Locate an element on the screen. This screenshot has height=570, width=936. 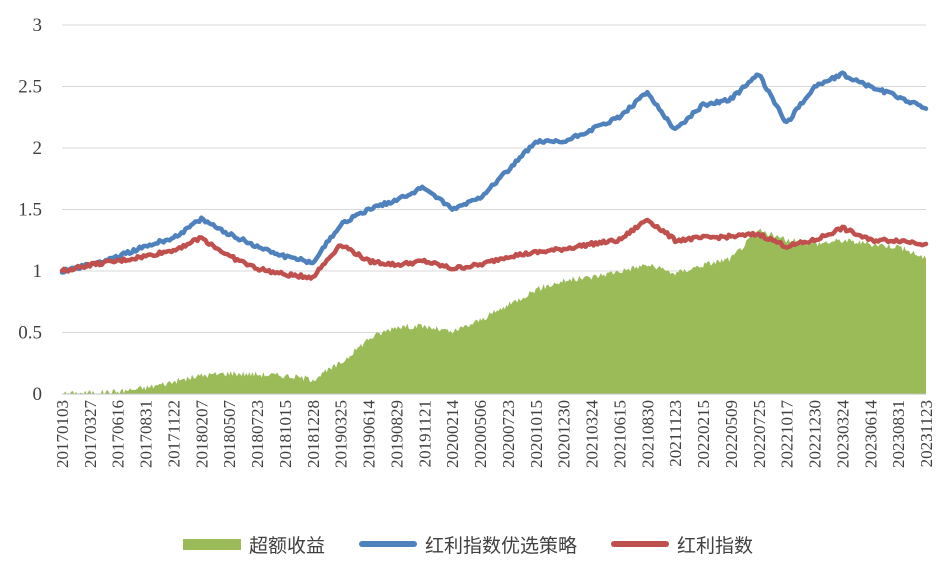
legend-item-excess-return: 超额收益 is located at coordinates (253, 544).